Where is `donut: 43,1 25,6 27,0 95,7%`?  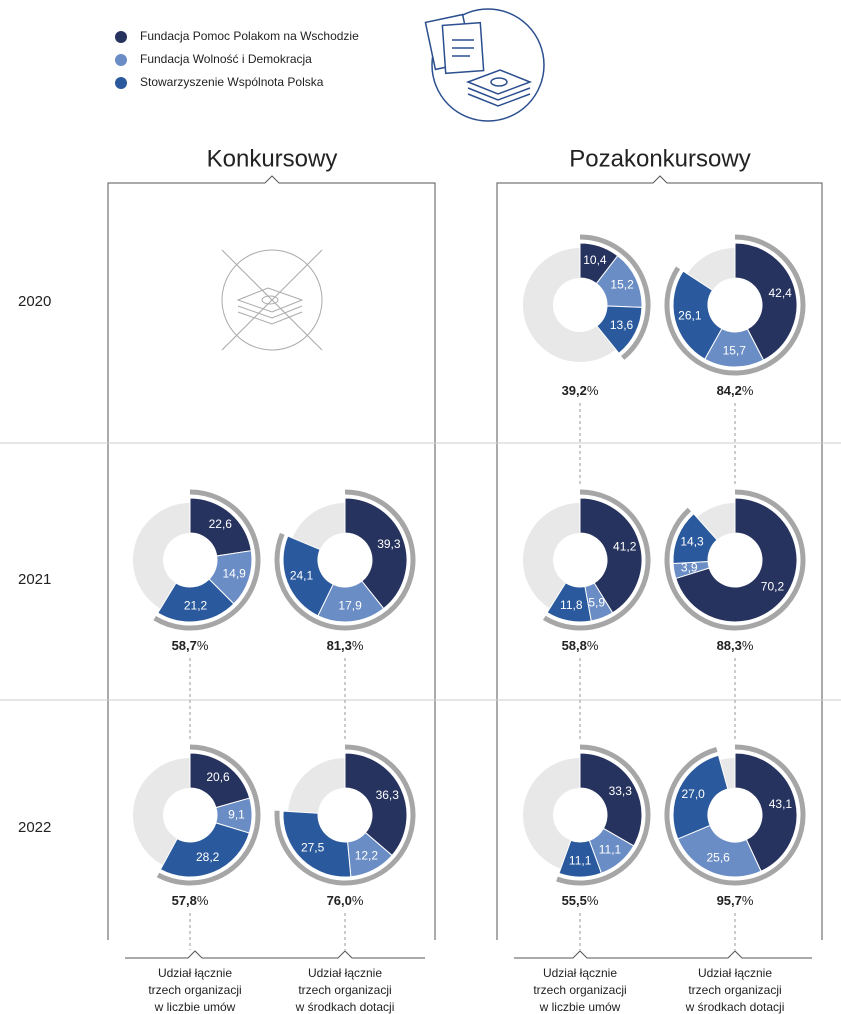 donut: 43,1 25,6 27,0 95,7% is located at coordinates (735, 847).